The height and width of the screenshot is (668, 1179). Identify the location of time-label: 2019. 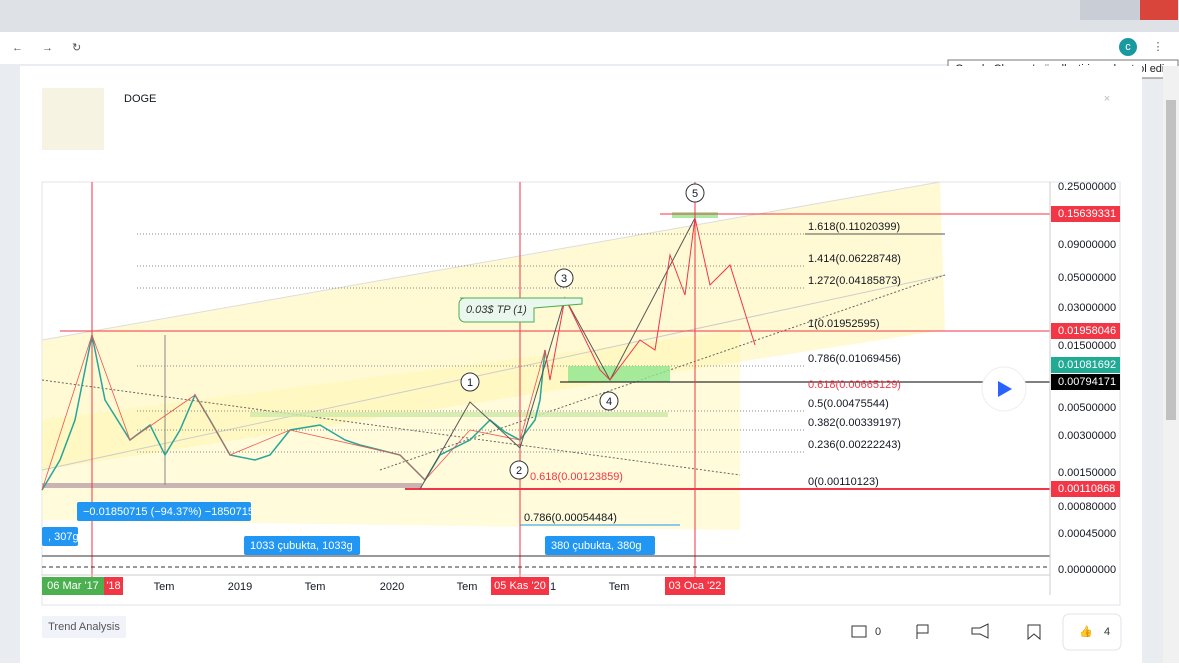
(240, 587).